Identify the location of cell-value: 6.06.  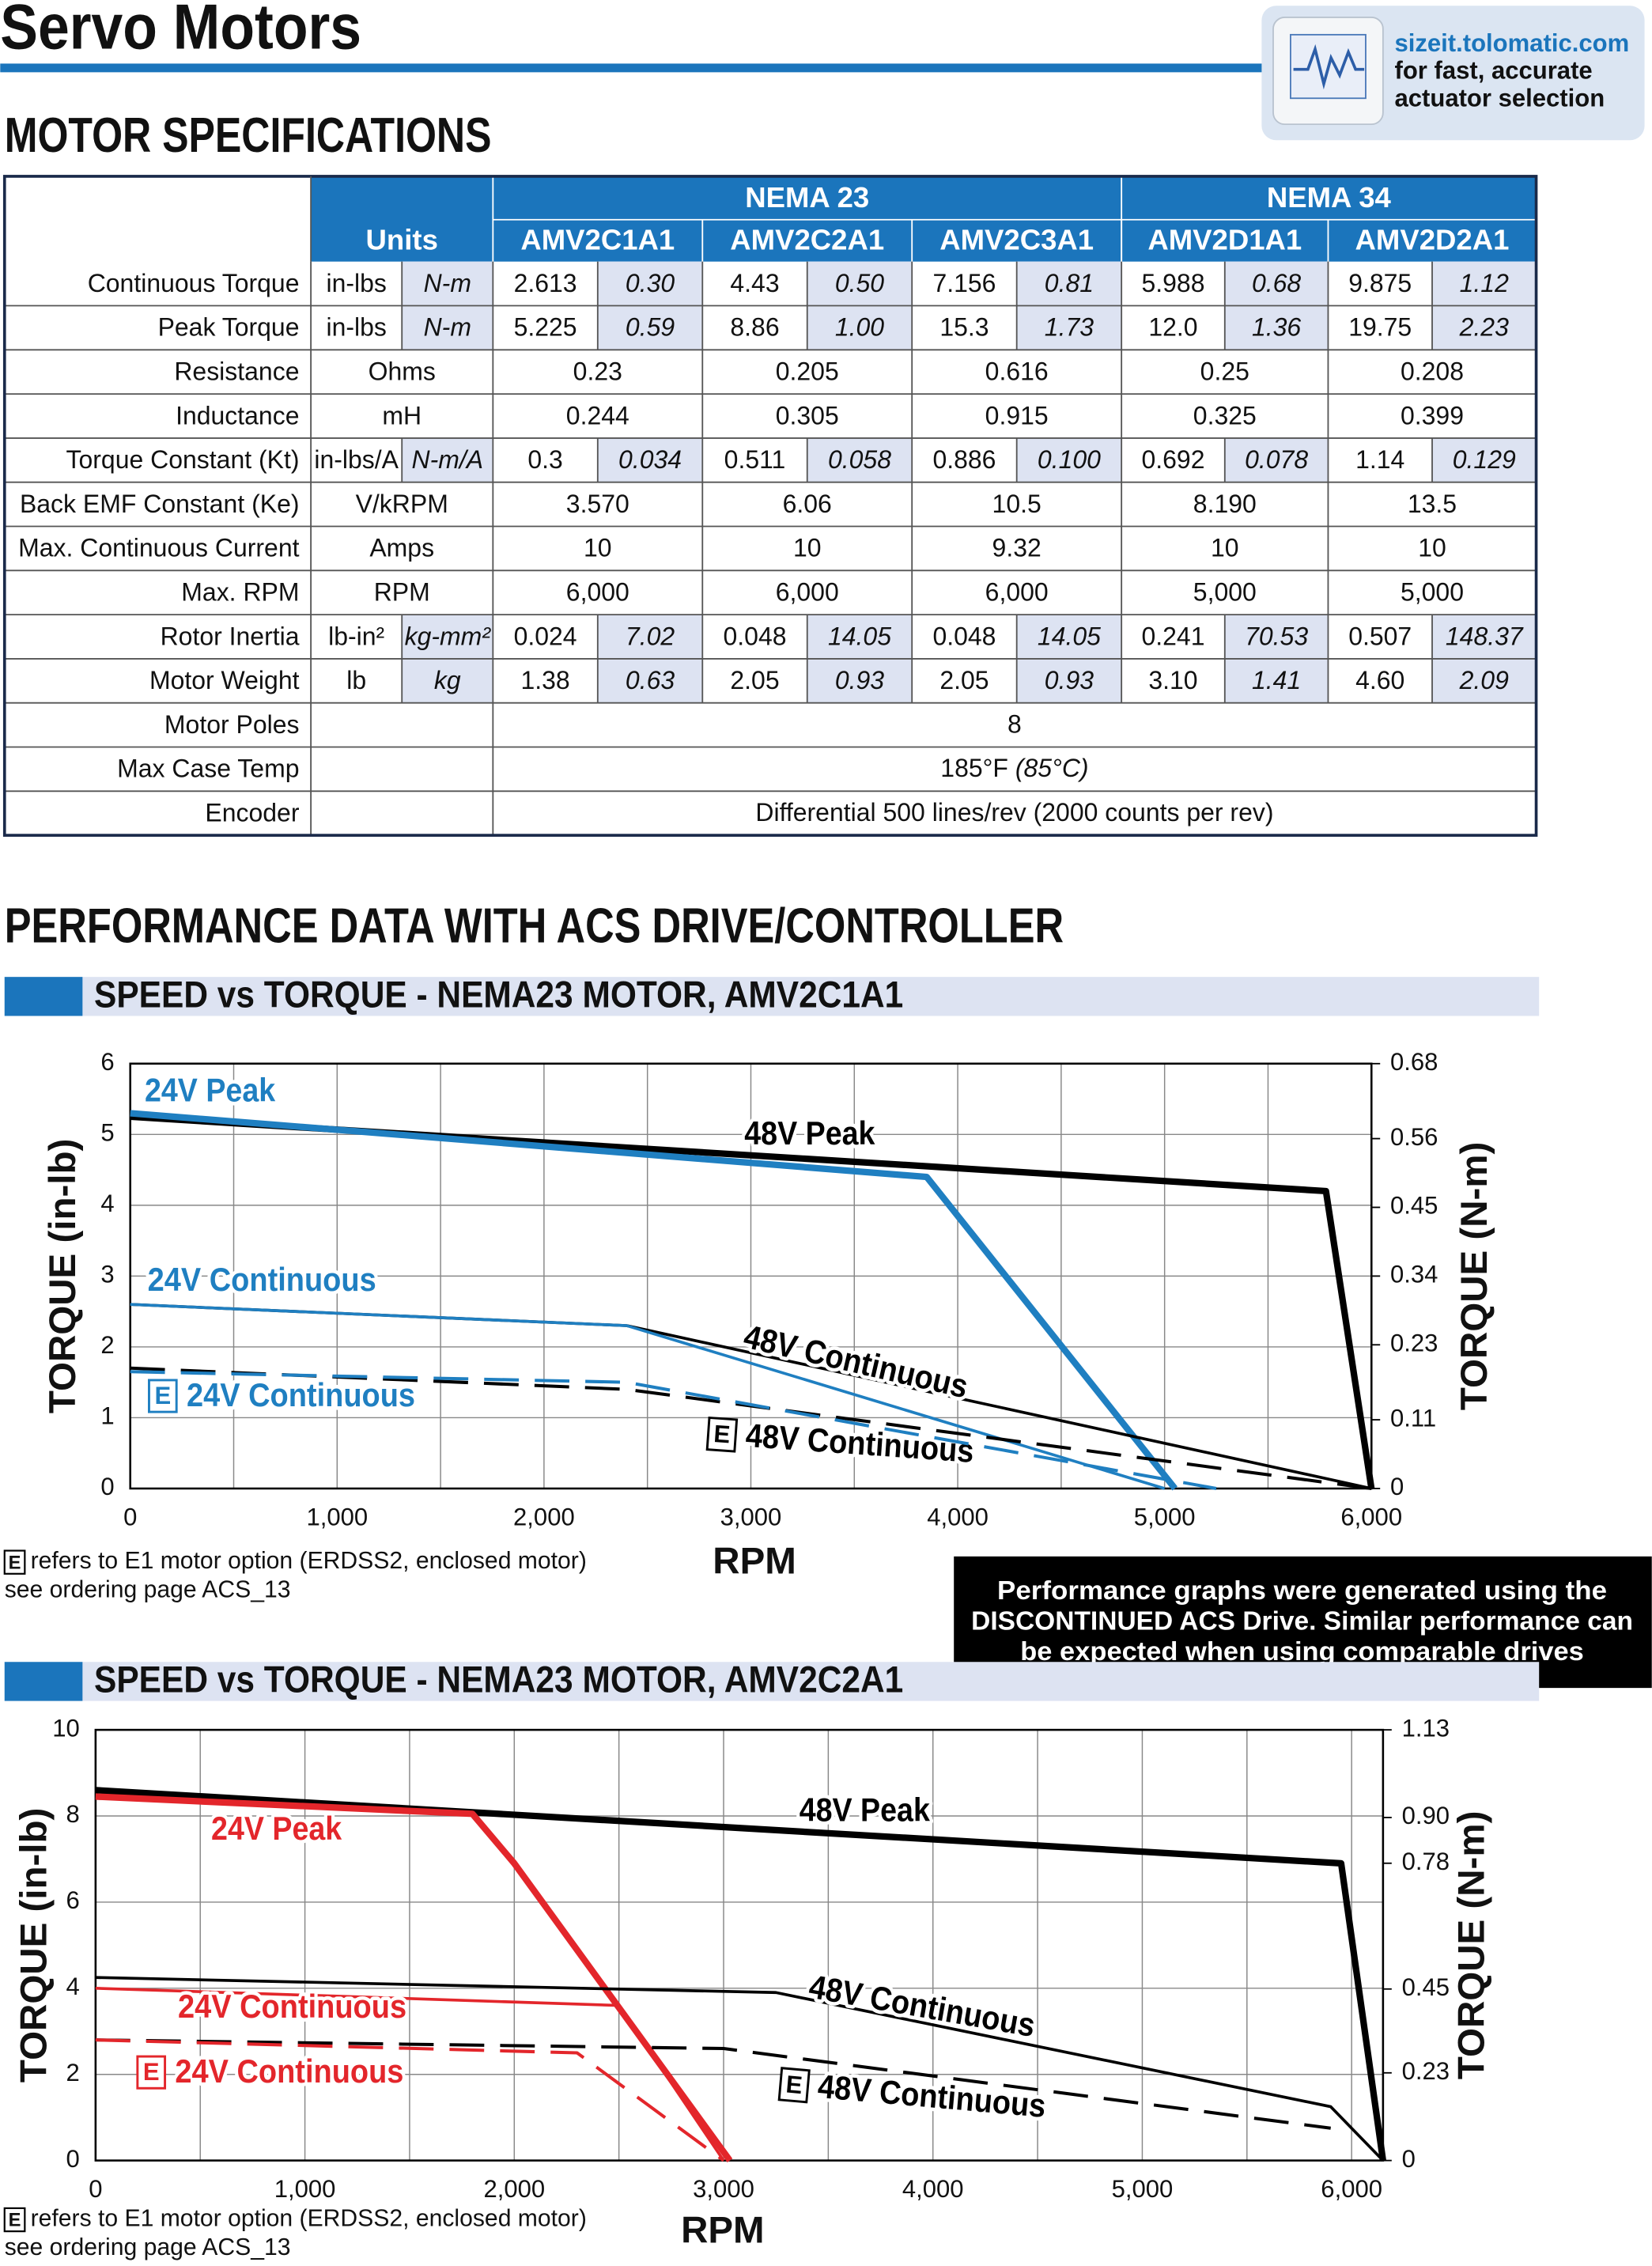
(807, 504).